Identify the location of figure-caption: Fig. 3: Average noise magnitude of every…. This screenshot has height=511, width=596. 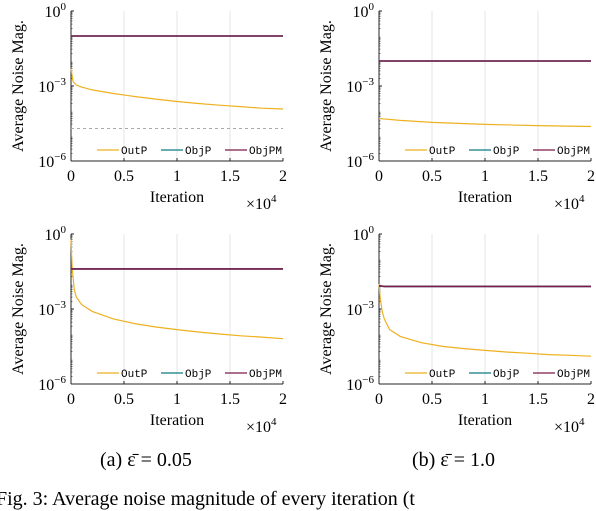
(207, 499).